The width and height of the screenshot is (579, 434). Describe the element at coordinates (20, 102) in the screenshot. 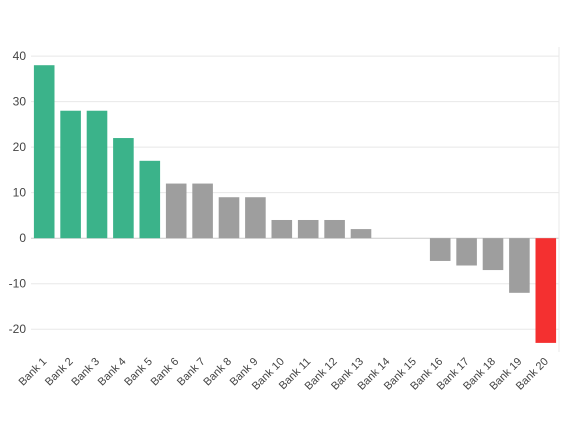

I see `y-tick-label: 30` at that location.